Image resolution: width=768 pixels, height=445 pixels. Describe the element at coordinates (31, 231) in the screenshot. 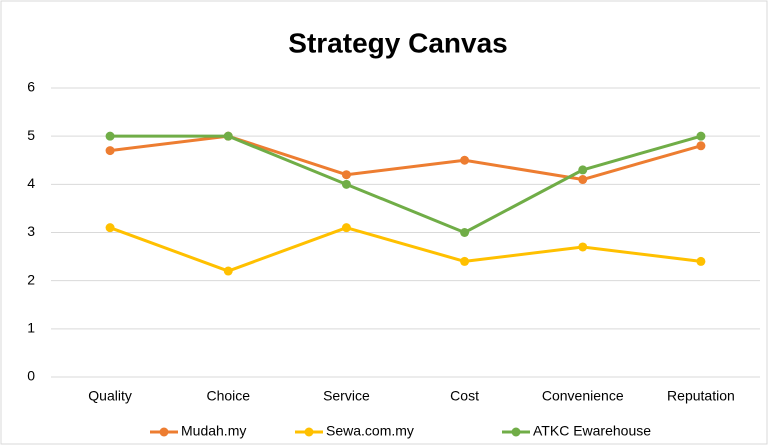

I see `y-tick-label: 3` at that location.